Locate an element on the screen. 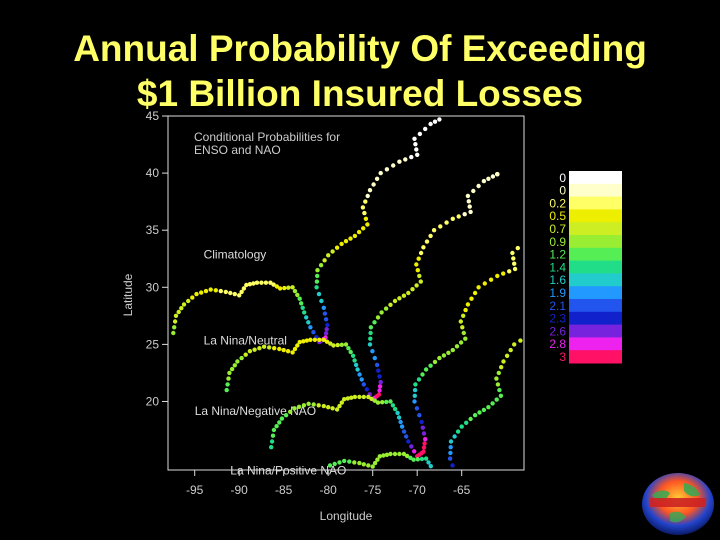 The image size is (720, 540). globe-logo-icon is located at coordinates (678, 504).